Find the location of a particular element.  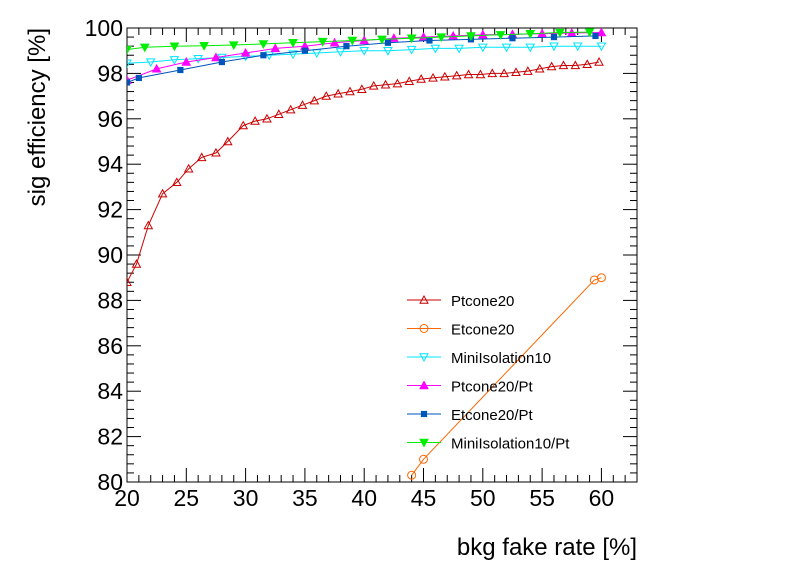

series-etcone20-pt is located at coordinates (363, 59).